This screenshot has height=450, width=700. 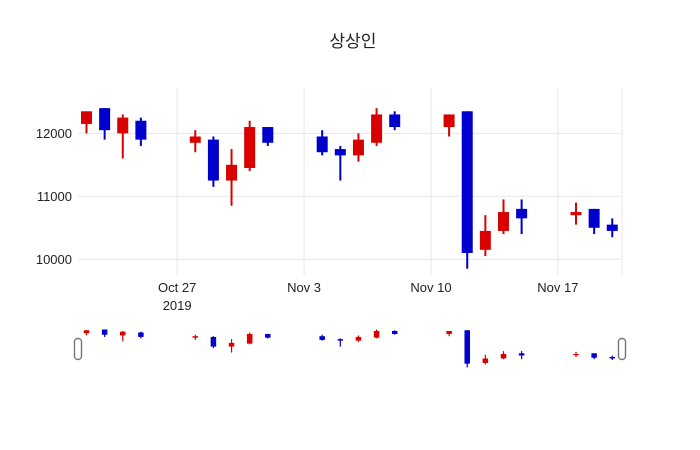 I want to click on x-axis-tick-label: Oct 27, so click(x=177, y=287).